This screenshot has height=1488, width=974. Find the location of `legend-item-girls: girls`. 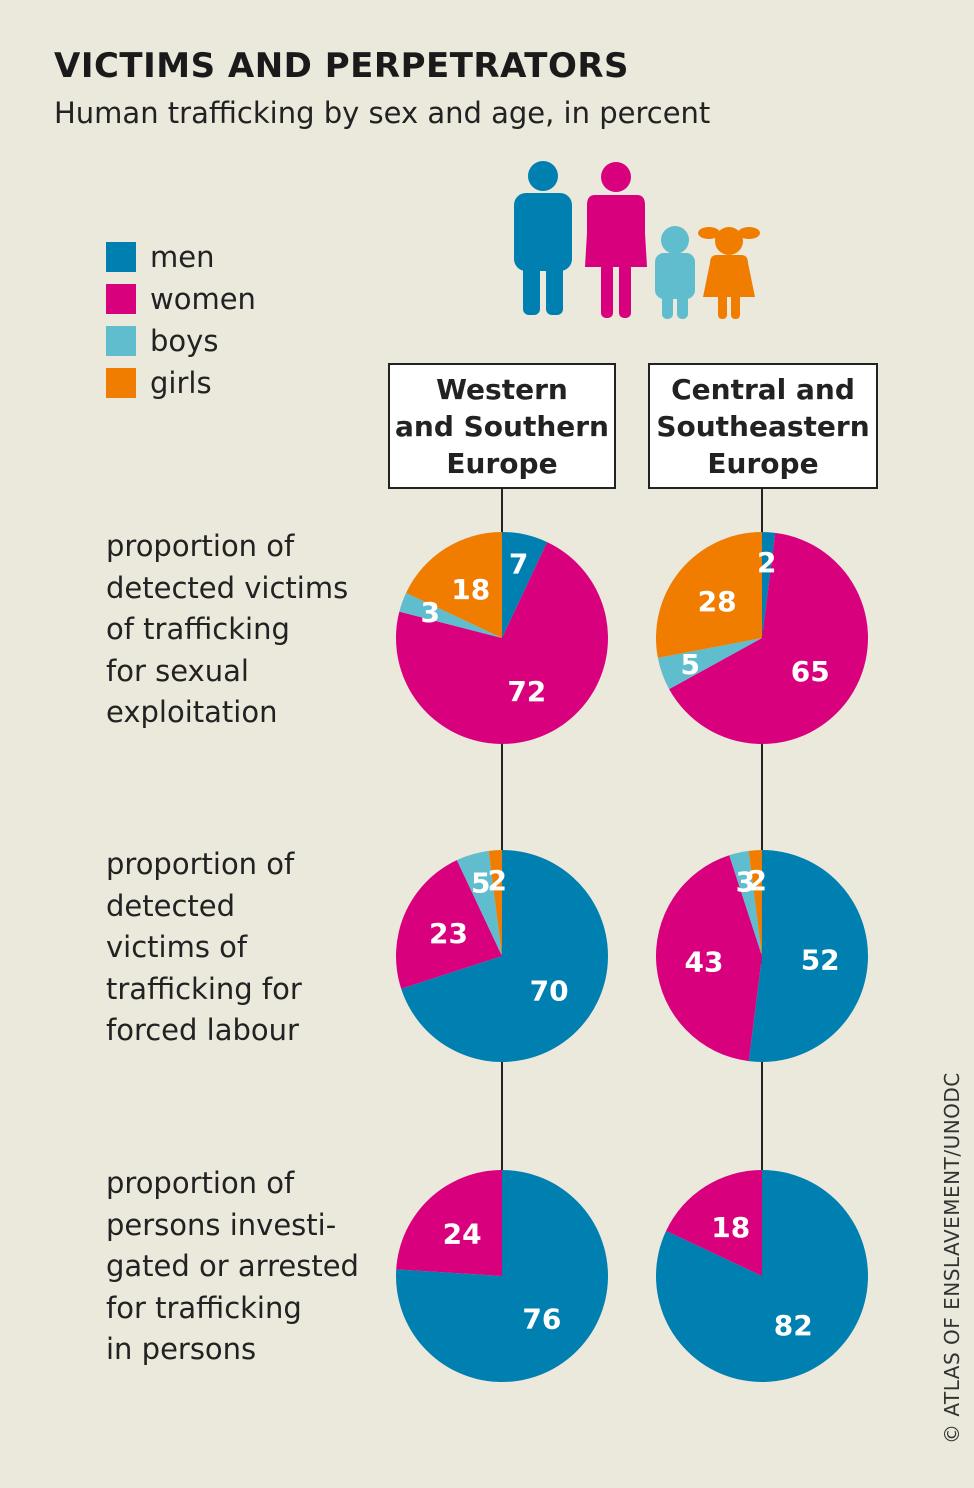

legend-item-girls: girls is located at coordinates (181, 383).